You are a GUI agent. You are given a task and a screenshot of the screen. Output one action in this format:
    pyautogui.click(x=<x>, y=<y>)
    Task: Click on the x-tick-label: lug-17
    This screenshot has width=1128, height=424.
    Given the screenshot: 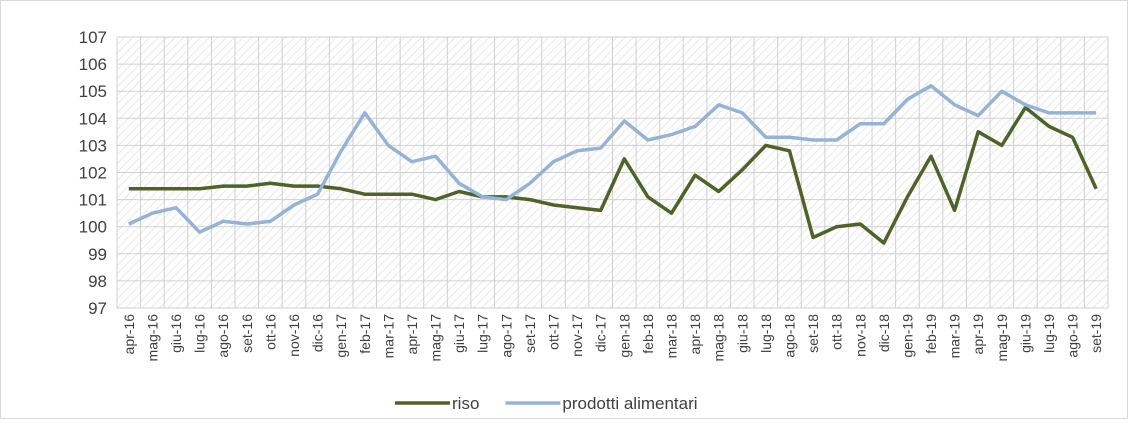 What is the action you would take?
    pyautogui.click(x=483, y=333)
    